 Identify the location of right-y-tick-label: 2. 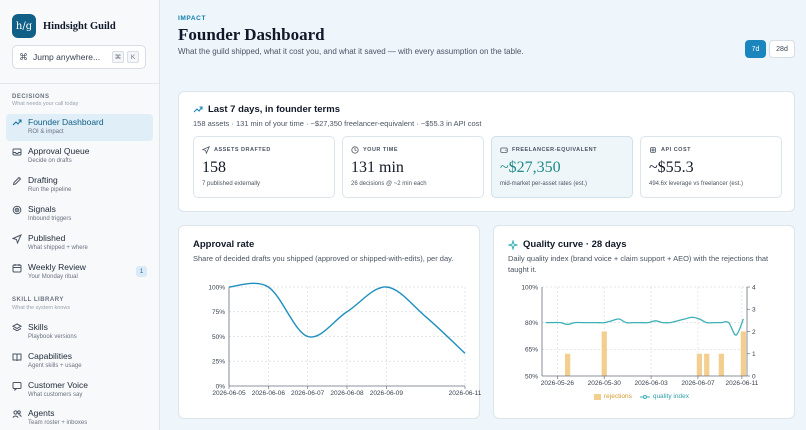
(754, 332).